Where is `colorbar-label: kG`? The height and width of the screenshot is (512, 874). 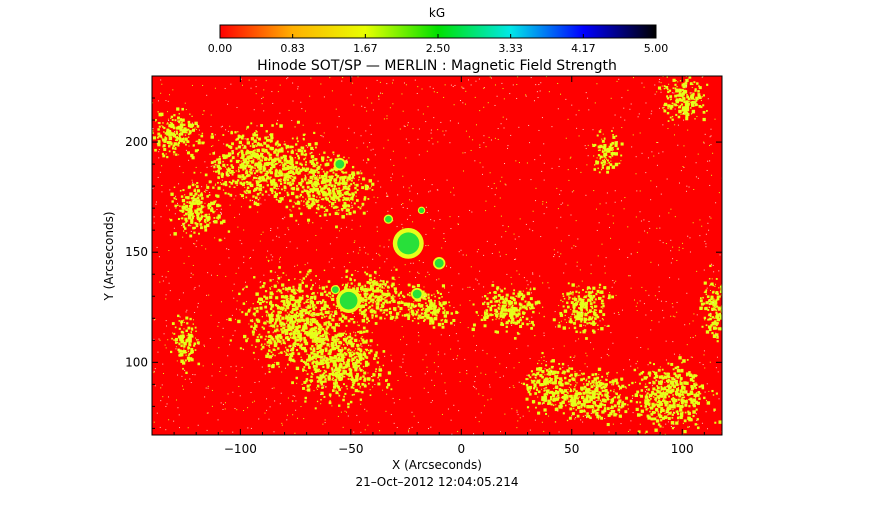 colorbar-label: kG is located at coordinates (437, 13).